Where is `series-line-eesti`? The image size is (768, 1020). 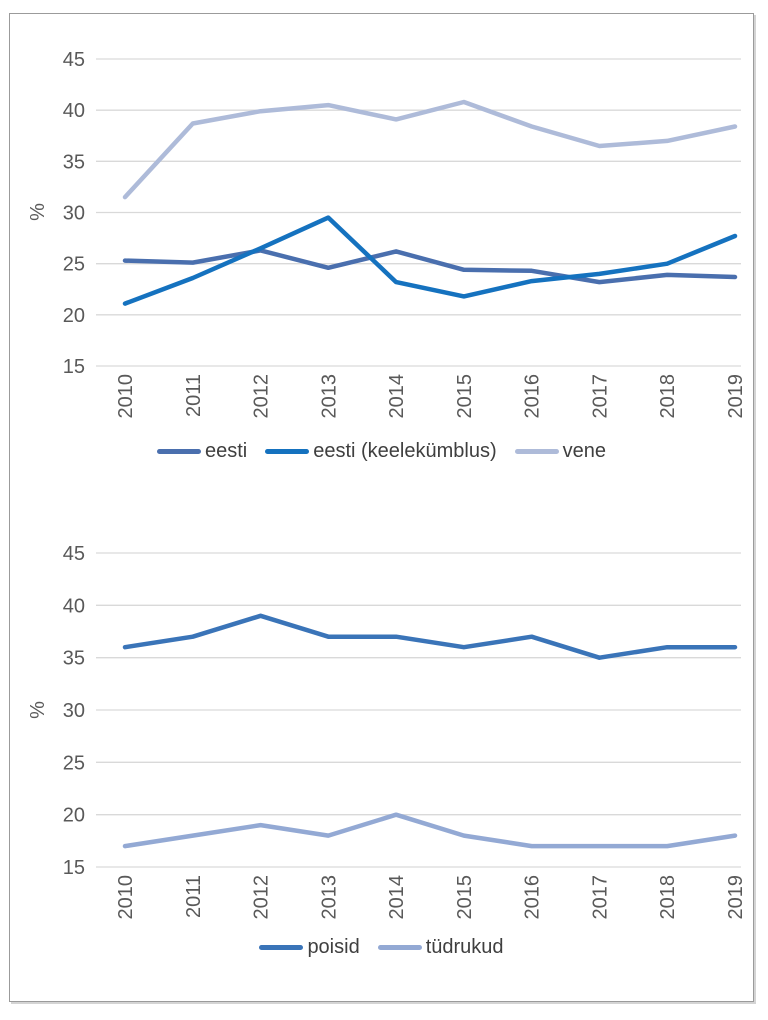
series-line-eesti is located at coordinates (430, 266).